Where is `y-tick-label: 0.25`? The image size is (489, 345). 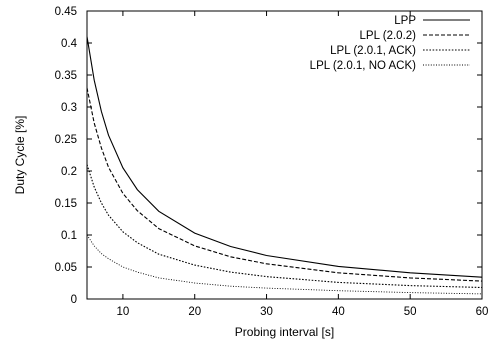 y-tick-label: 0.25 is located at coordinates (66, 140).